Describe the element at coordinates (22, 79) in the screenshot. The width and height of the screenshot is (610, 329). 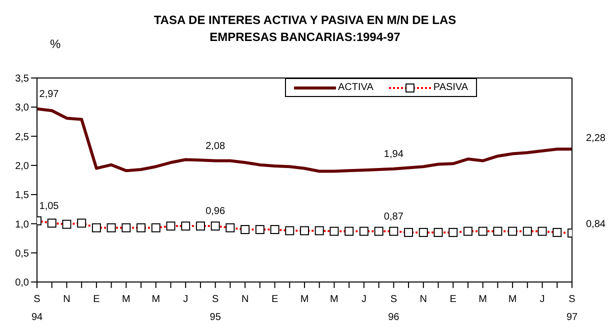
I see `y-tick-label: 3,5` at that location.